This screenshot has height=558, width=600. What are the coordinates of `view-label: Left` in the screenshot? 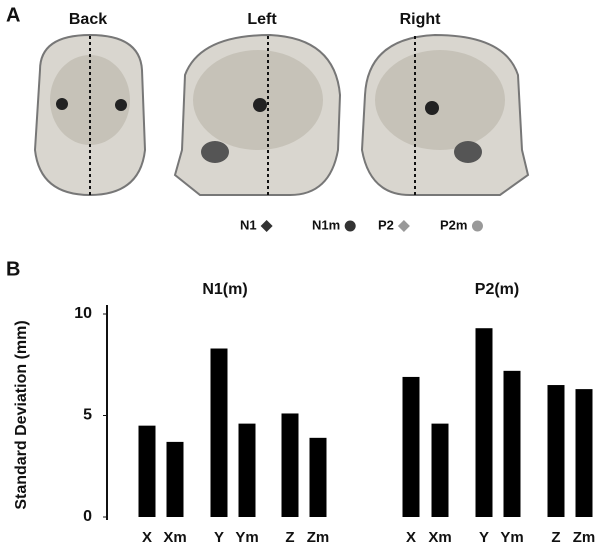 It's located at (262, 19).